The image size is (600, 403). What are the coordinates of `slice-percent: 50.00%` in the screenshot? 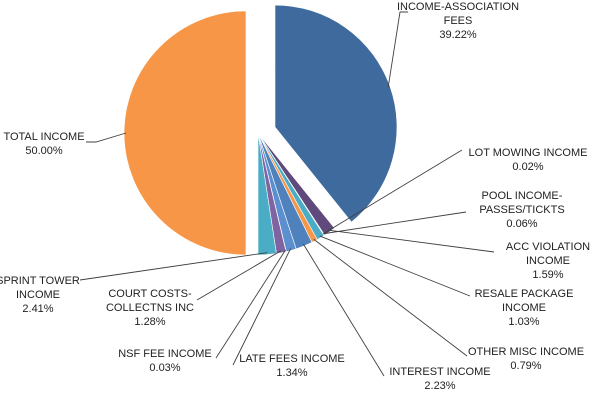 It's located at (44, 151).